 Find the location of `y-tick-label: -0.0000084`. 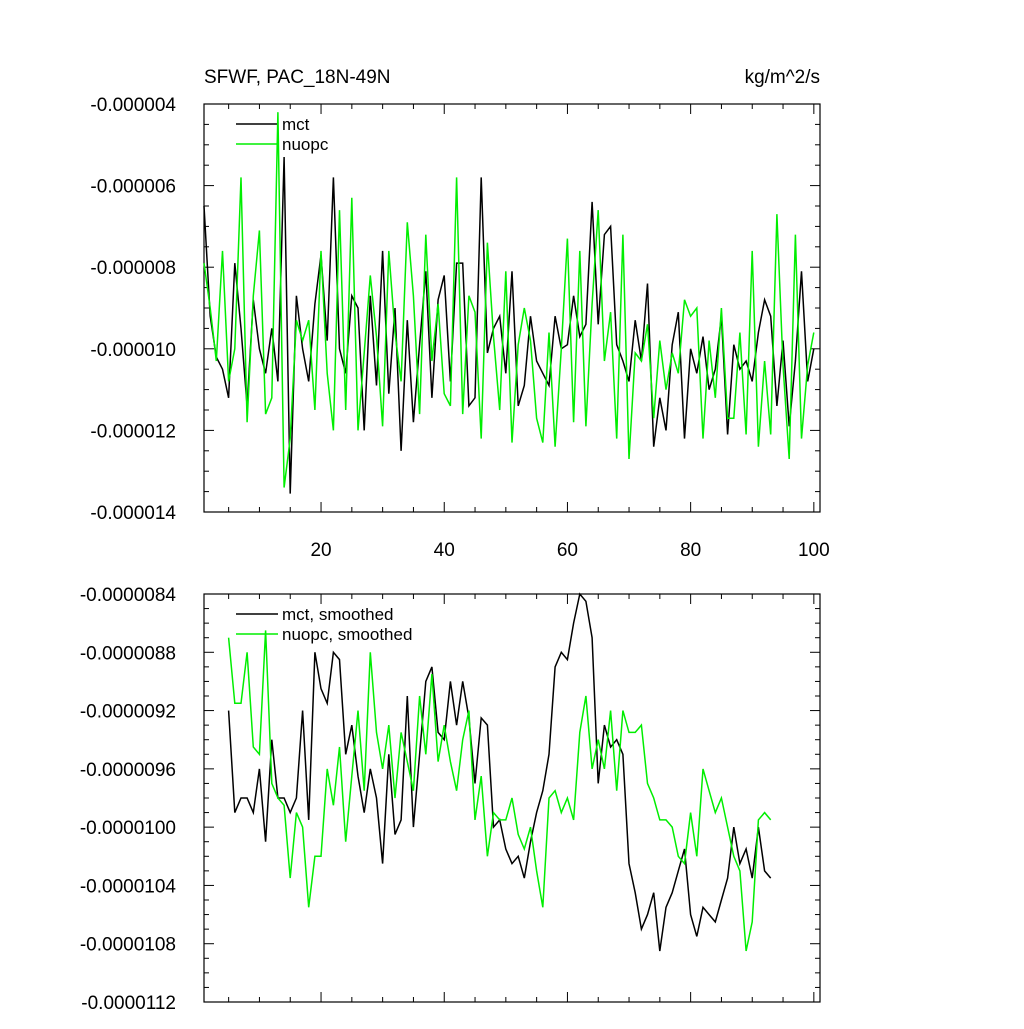

y-tick-label: -0.0000084 is located at coordinates (128, 595).